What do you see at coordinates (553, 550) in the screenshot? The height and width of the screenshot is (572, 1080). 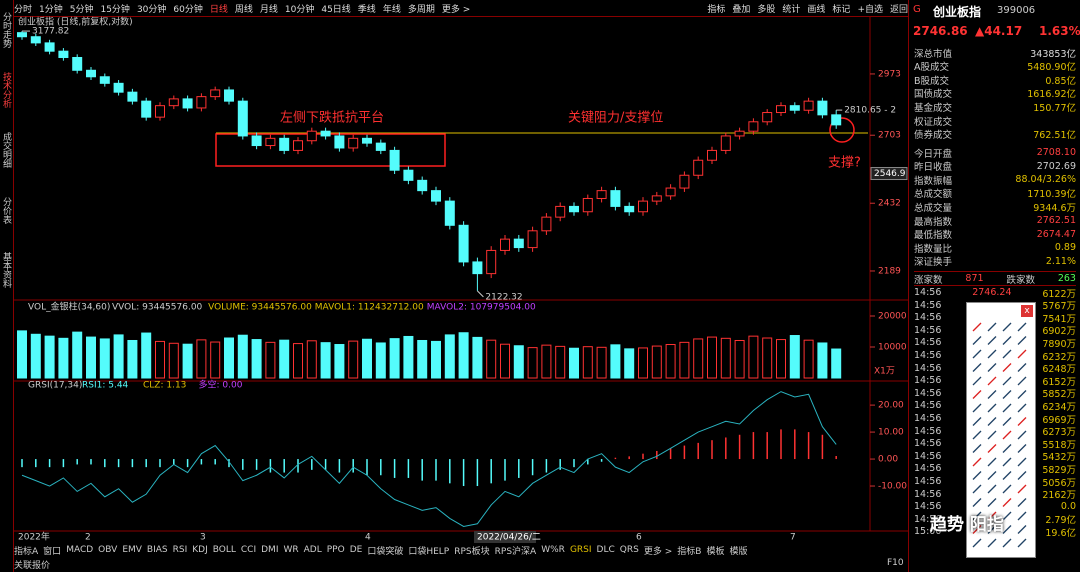 I see `indicator-tab: W%R` at bounding box center [553, 550].